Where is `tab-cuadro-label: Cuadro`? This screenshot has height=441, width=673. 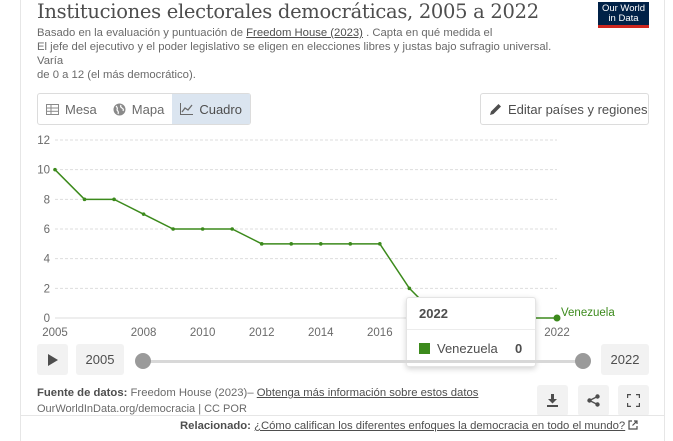
tab-cuadro-label: Cuadro is located at coordinates (220, 109).